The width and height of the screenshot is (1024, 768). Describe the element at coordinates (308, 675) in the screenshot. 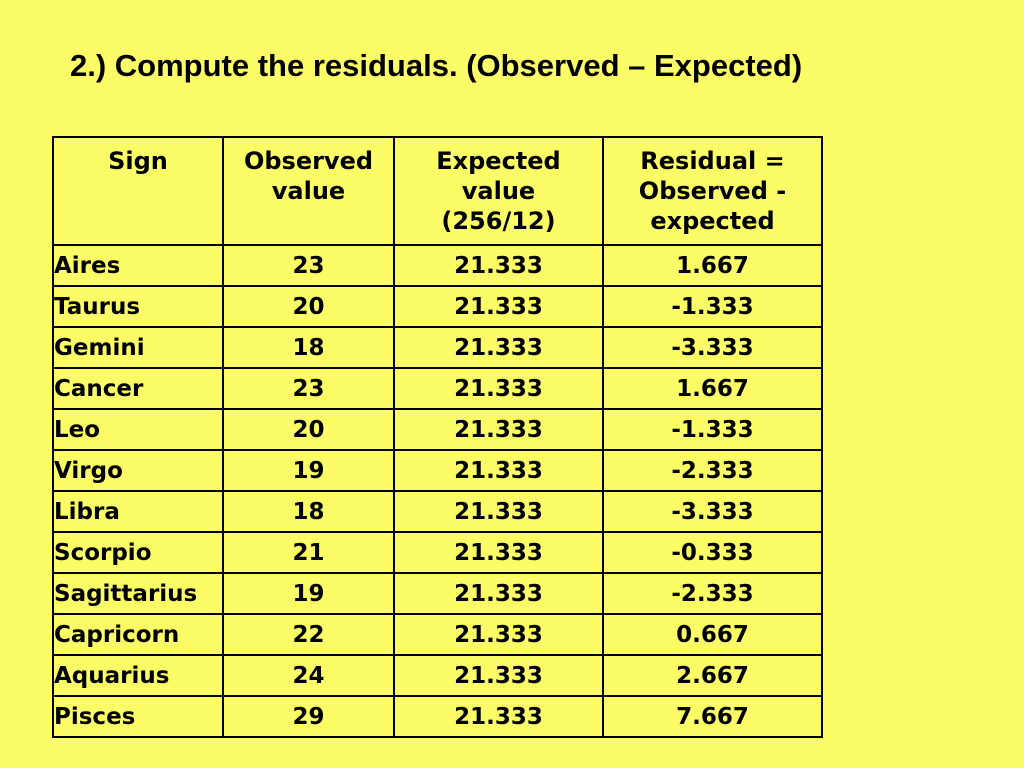

I see `observed-cell: 24` at that location.